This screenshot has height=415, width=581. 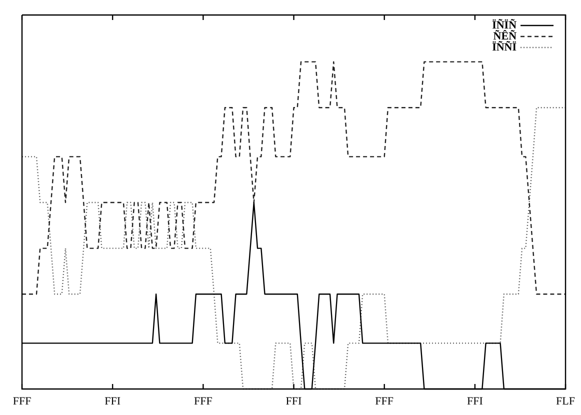 What do you see at coordinates (504, 47) in the screenshot?
I see `legend-label: ÏÑÑÏ` at bounding box center [504, 47].